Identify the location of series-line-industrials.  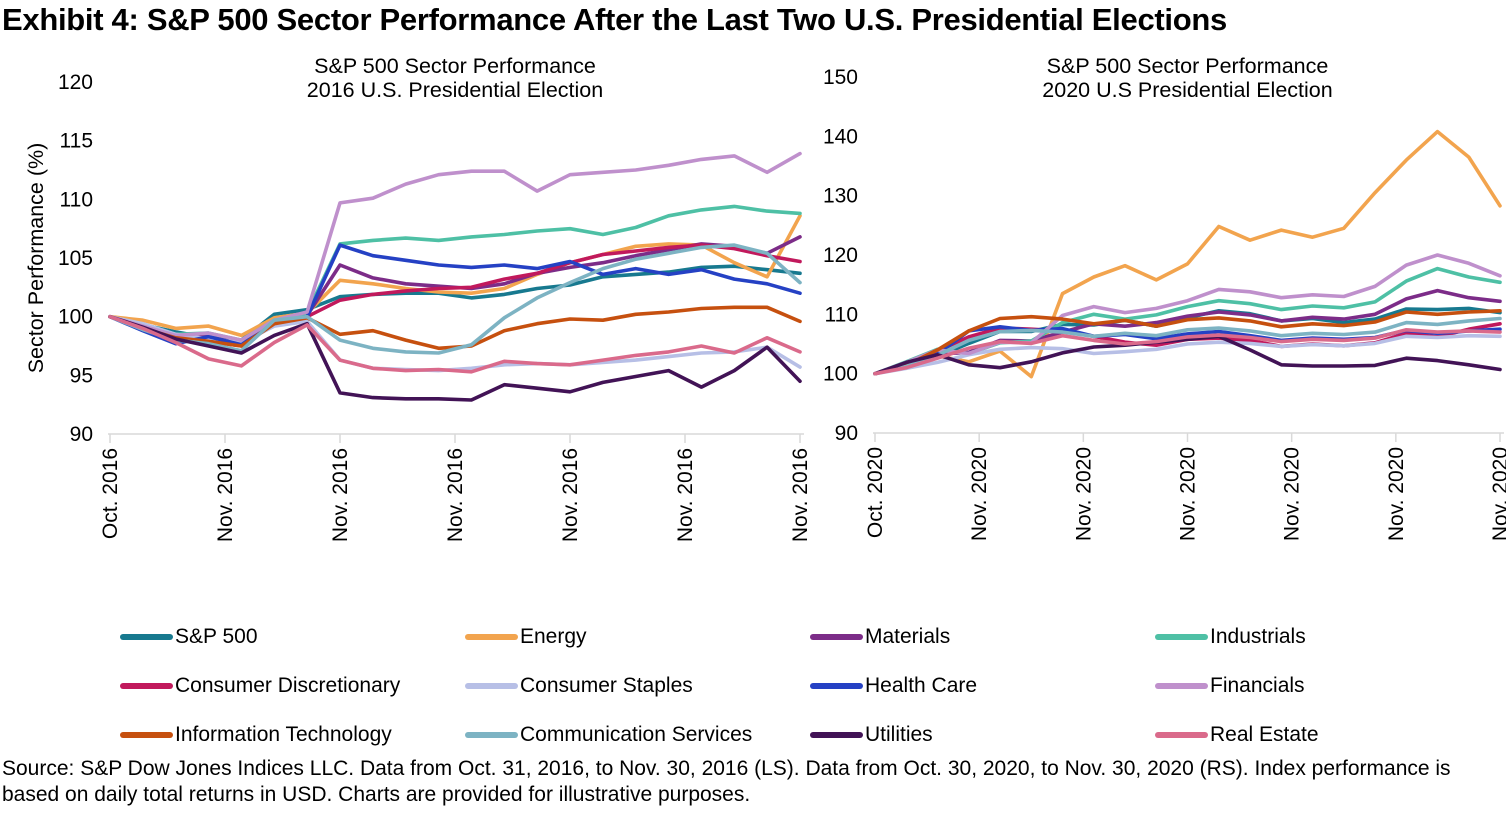
(455, 273).